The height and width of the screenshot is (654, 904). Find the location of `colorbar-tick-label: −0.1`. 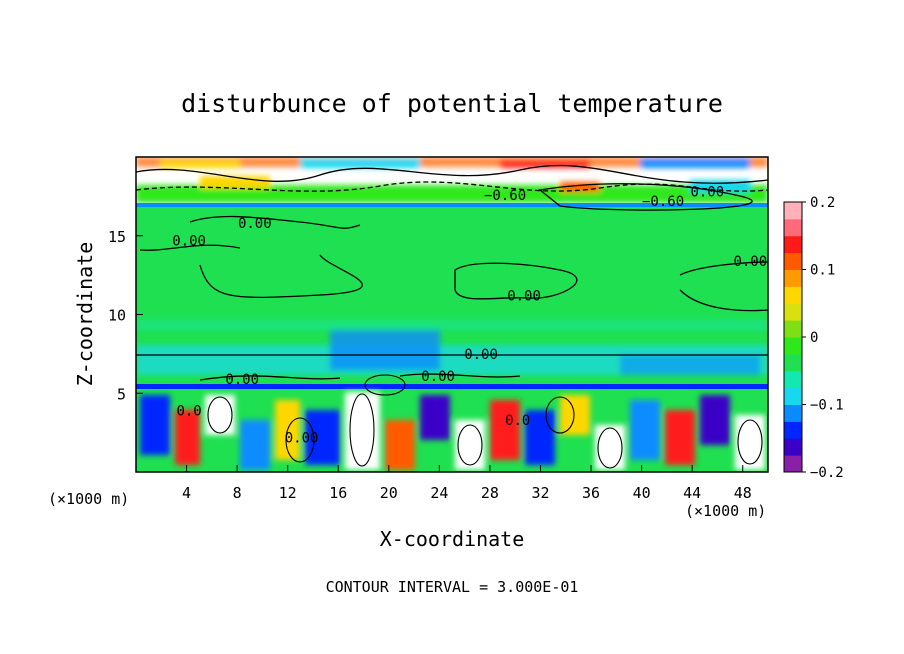

colorbar-tick-label: −0.1 is located at coordinates (827, 406).